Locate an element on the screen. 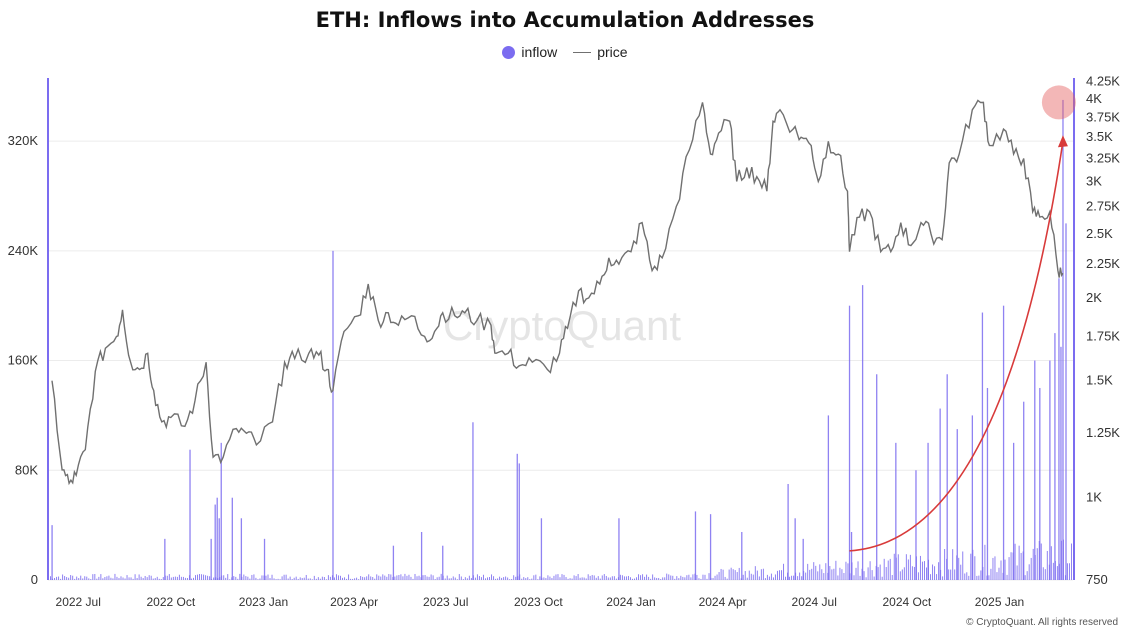  y-right-tick-label: 3.75K is located at coordinates (1103, 116).